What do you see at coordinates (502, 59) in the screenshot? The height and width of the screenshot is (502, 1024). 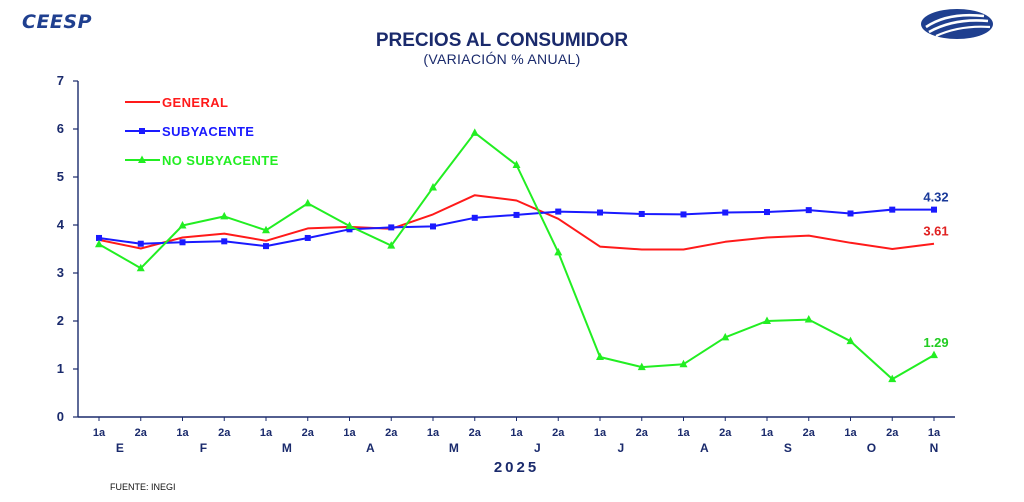 I see `chart-subtitle: (VARIACIÓN % ANUAL)` at bounding box center [502, 59].